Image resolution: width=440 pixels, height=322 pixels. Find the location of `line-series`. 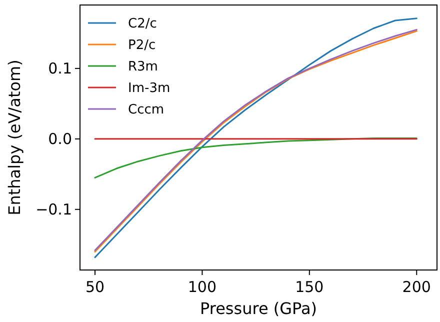

line-series is located at coordinates (256, 157).